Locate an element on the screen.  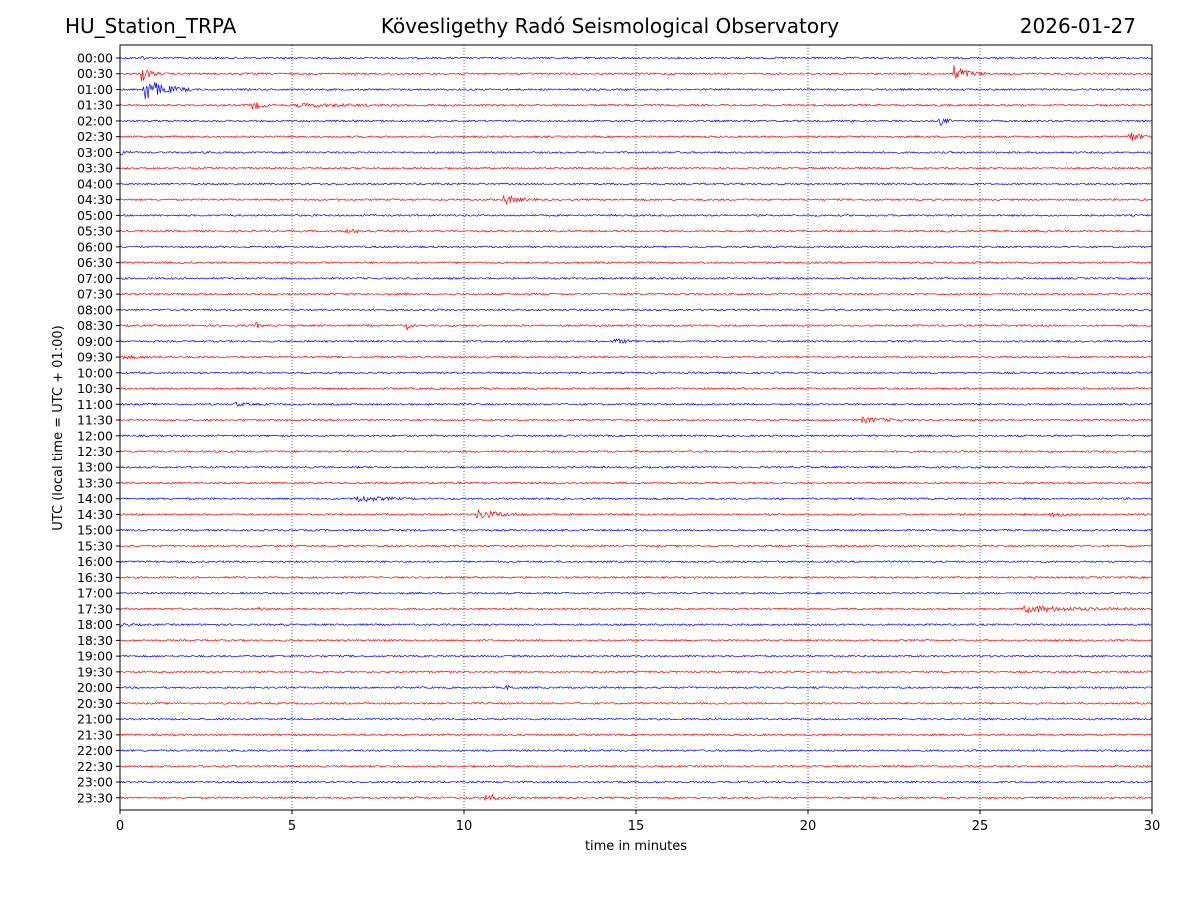
x-axis-label: time in minutes is located at coordinates (636, 846).